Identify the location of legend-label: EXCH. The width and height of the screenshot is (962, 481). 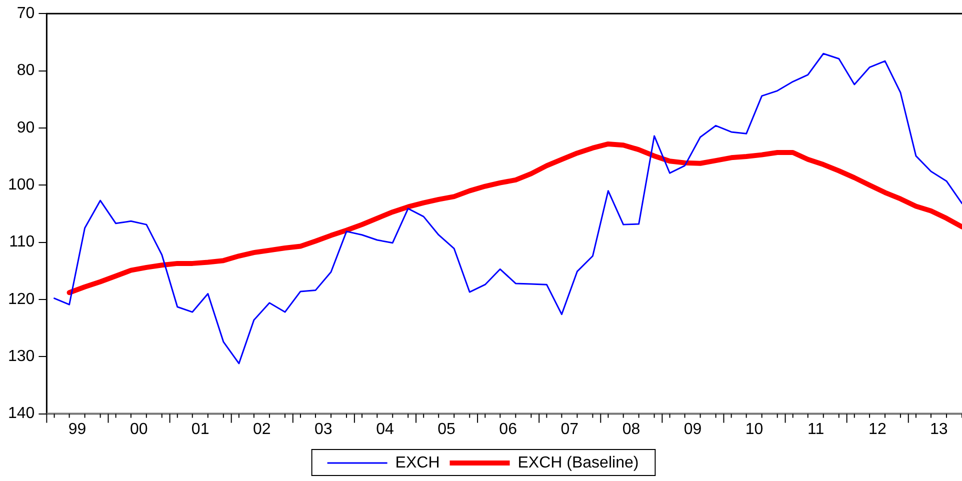
(417, 463).